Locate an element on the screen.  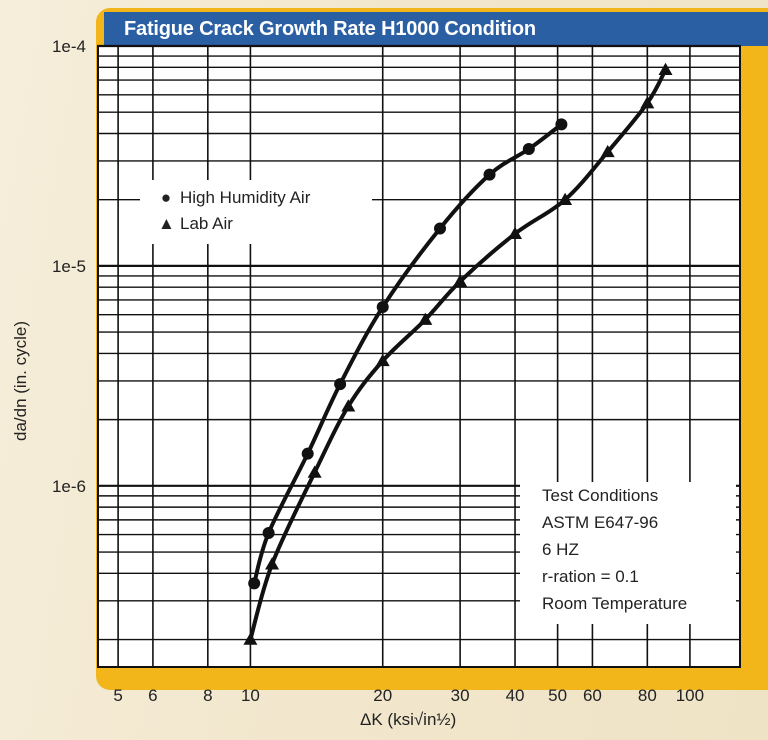
triangle-marker-icon: ▲ is located at coordinates (166, 223).